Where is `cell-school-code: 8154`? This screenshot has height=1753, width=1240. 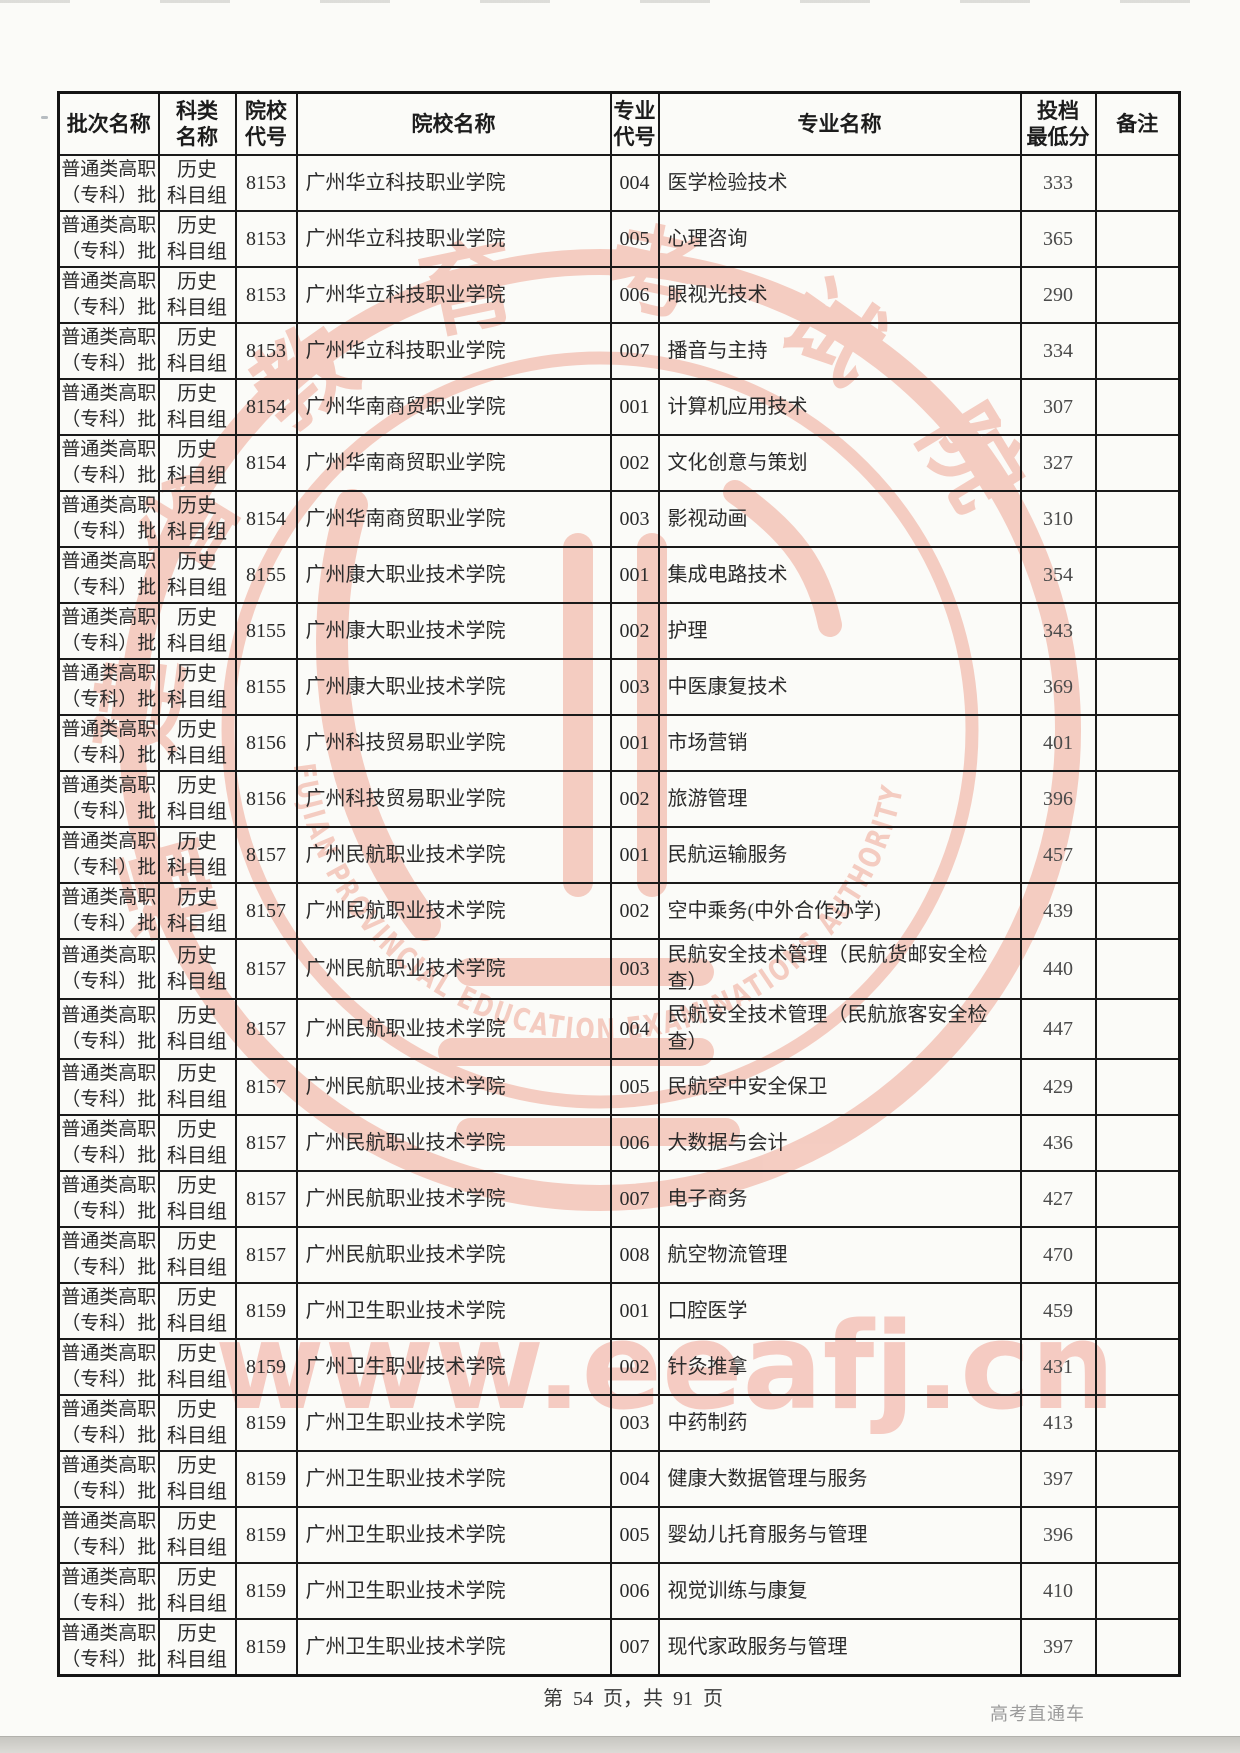
cell-school-code: 8154 is located at coordinates (266, 463).